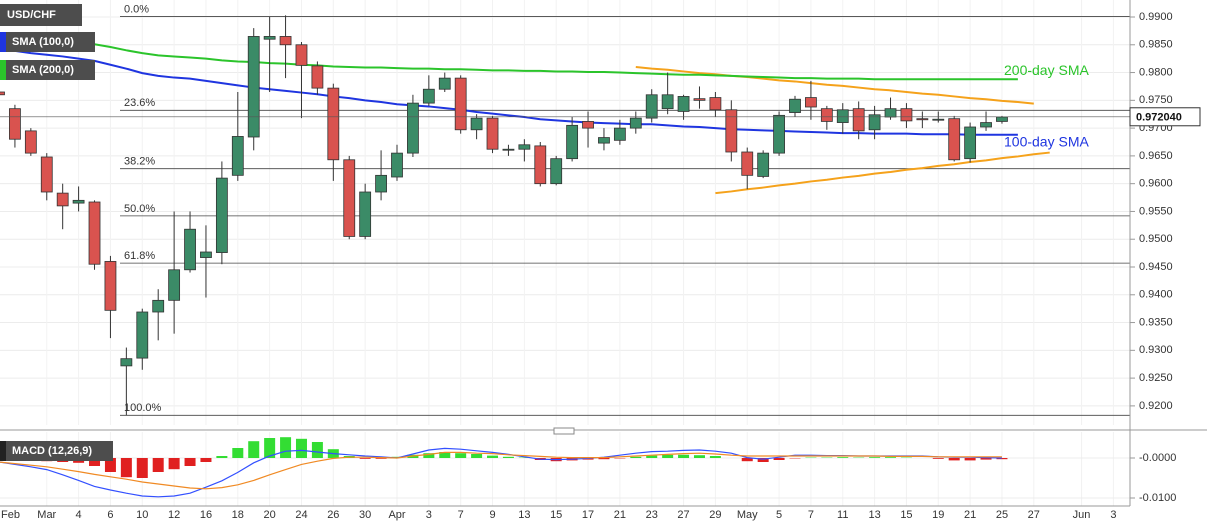  I want to click on y-tick-label: 0.9550, so click(1156, 211).